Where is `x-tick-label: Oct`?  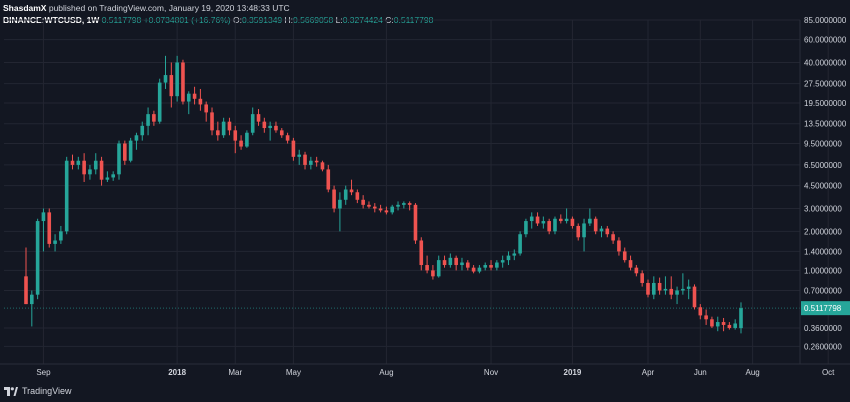
x-tick-label: Oct is located at coordinates (828, 372).